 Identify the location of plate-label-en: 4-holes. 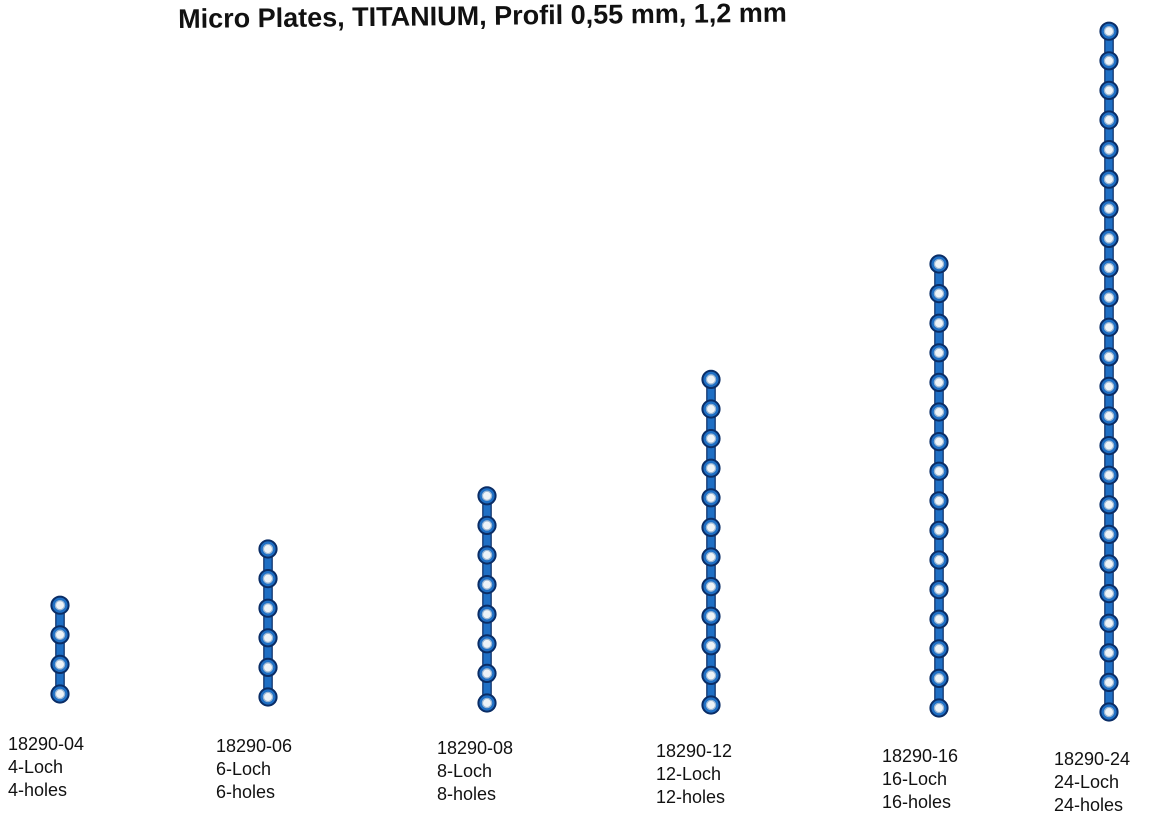
(38, 790).